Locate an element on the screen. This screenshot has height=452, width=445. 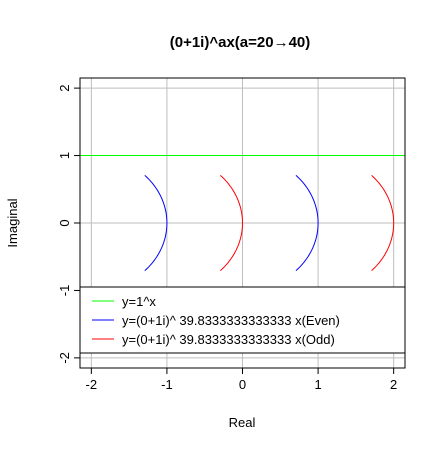
y-tick-label: -1 is located at coordinates (64, 291).